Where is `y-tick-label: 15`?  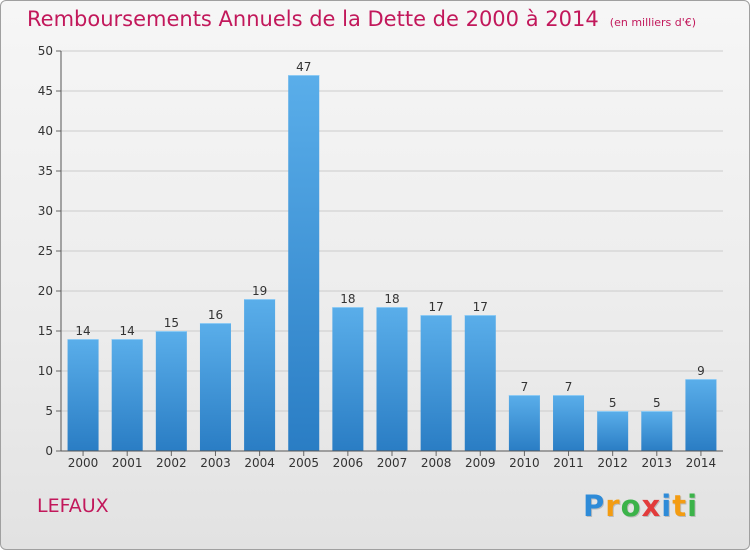
y-tick-label: 15 is located at coordinates (45, 331).